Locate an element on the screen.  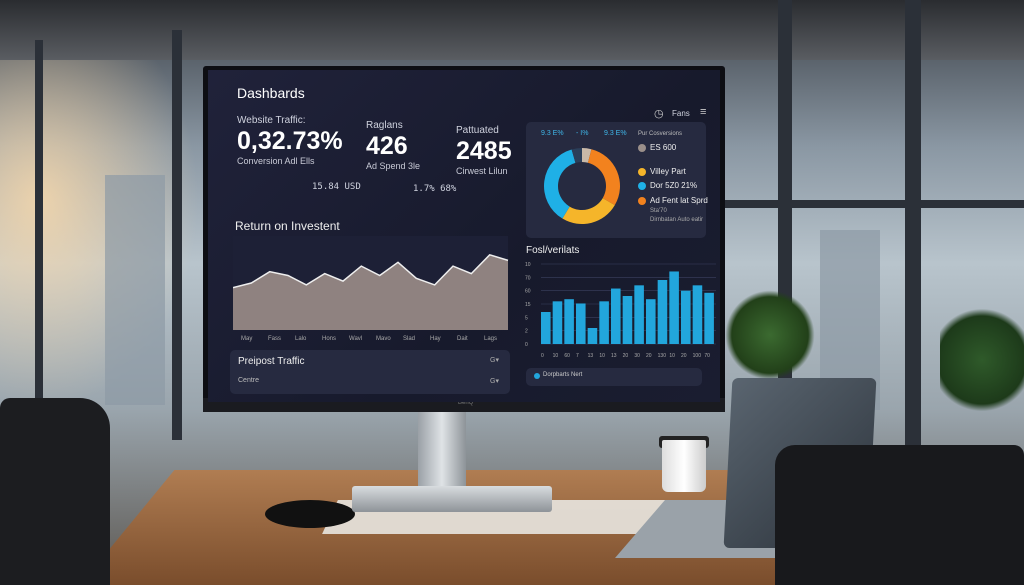
legend-label: Villey Part is located at coordinates (668, 171).